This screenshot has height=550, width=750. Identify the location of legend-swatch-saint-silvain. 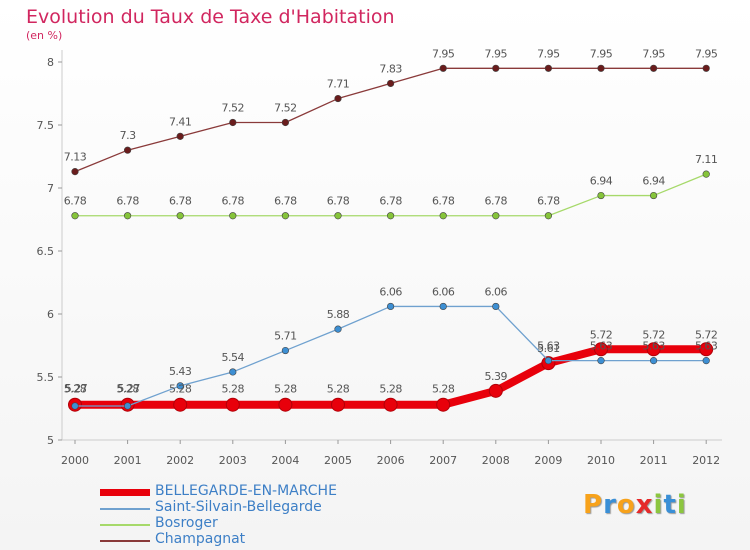
(125, 509).